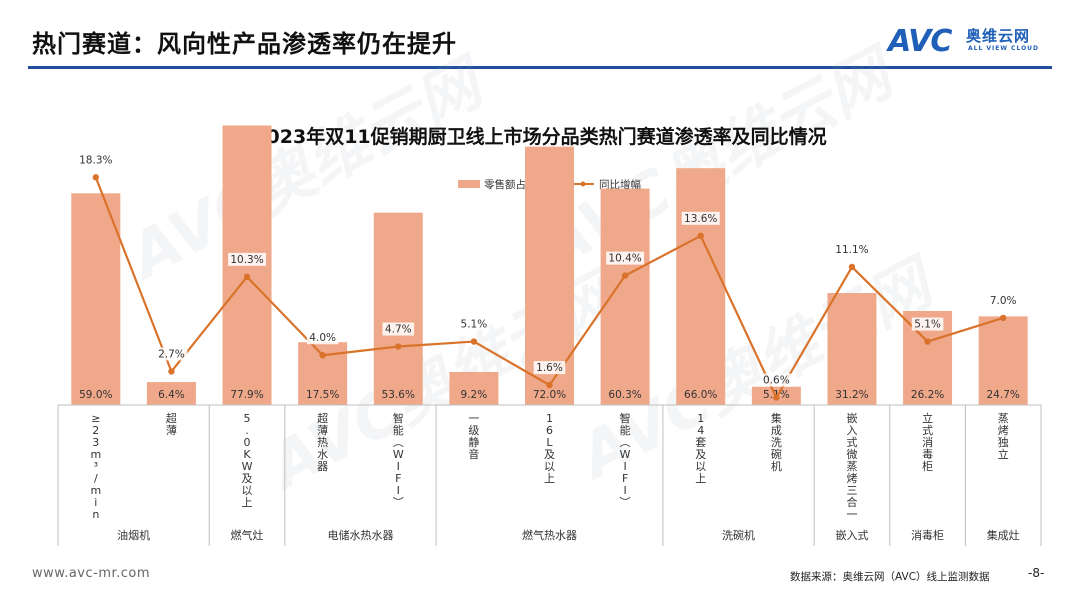  I want to click on page-number: -8-, so click(1036, 573).